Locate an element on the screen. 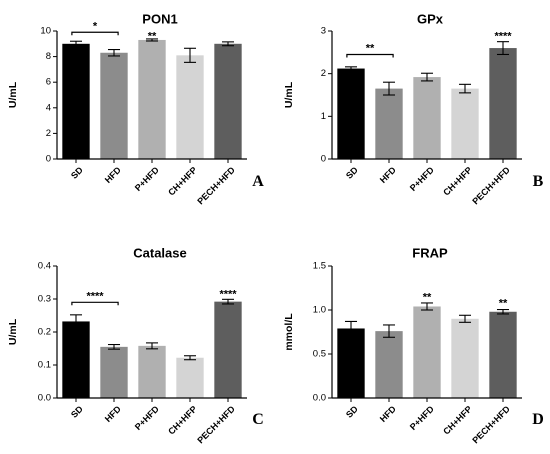 Image resolution: width=550 pixels, height=454 pixels. y-tick-label: 1 is located at coordinates (323, 116).